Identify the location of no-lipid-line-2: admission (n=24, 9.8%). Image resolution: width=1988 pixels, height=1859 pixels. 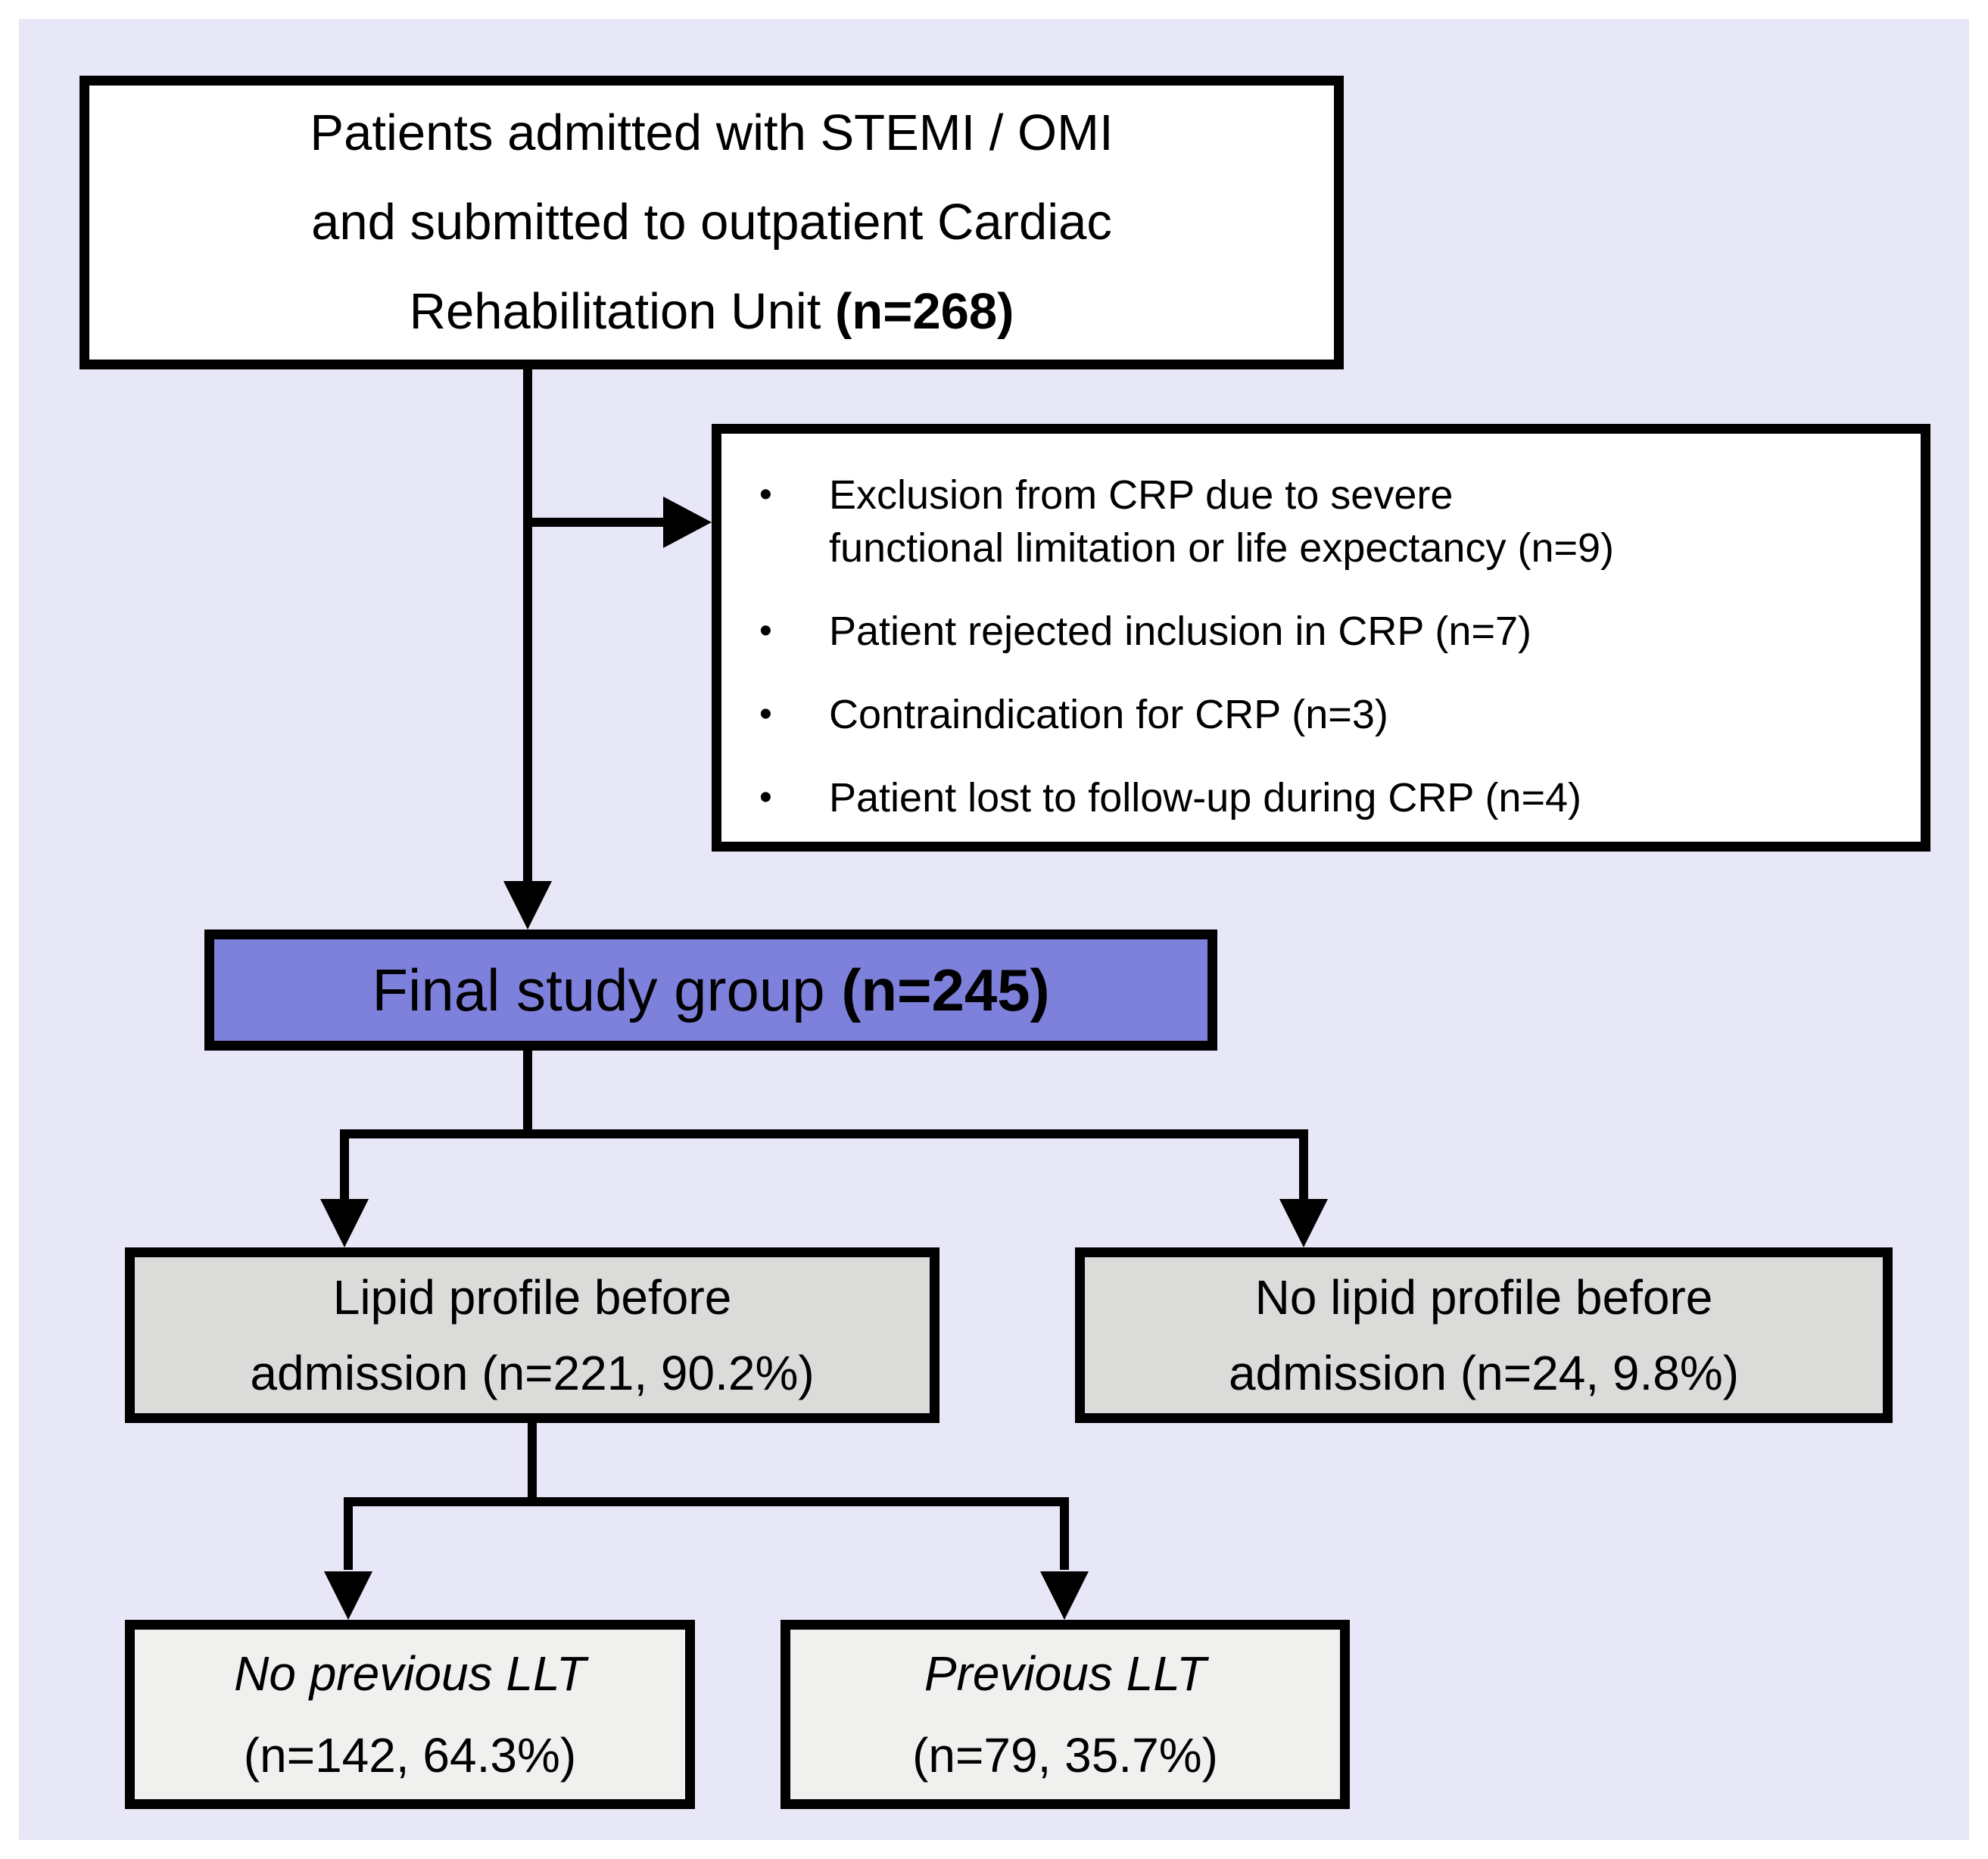
(1484, 1373).